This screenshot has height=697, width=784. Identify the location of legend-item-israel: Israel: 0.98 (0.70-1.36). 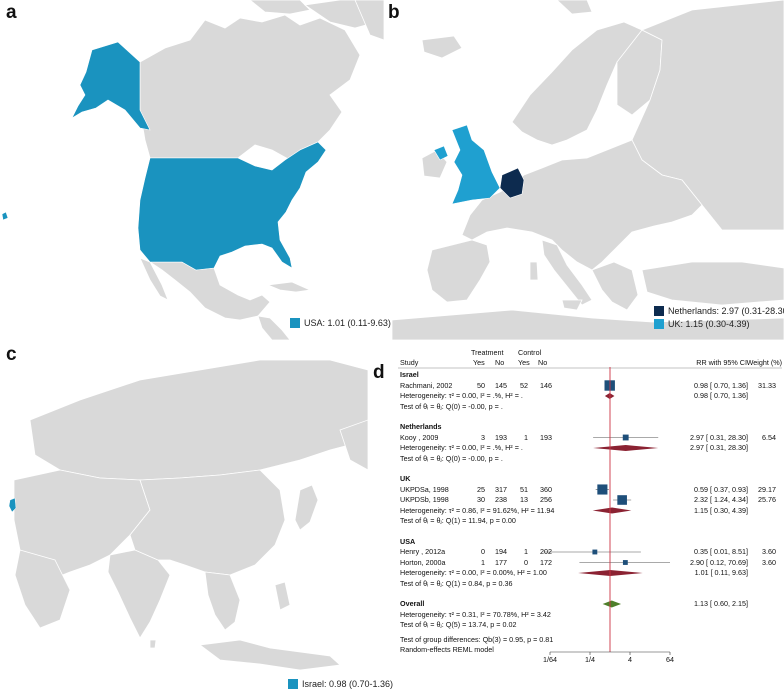
(340, 684).